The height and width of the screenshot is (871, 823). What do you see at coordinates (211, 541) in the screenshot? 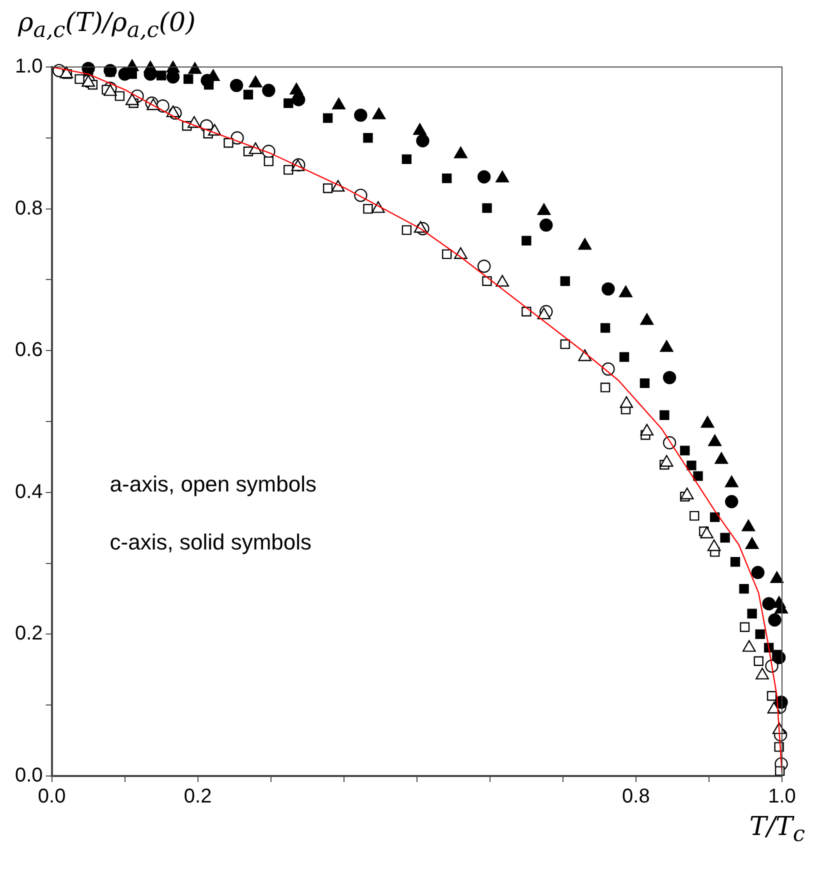
I see `annotation: c-axis, solid symbols` at bounding box center [211, 541].